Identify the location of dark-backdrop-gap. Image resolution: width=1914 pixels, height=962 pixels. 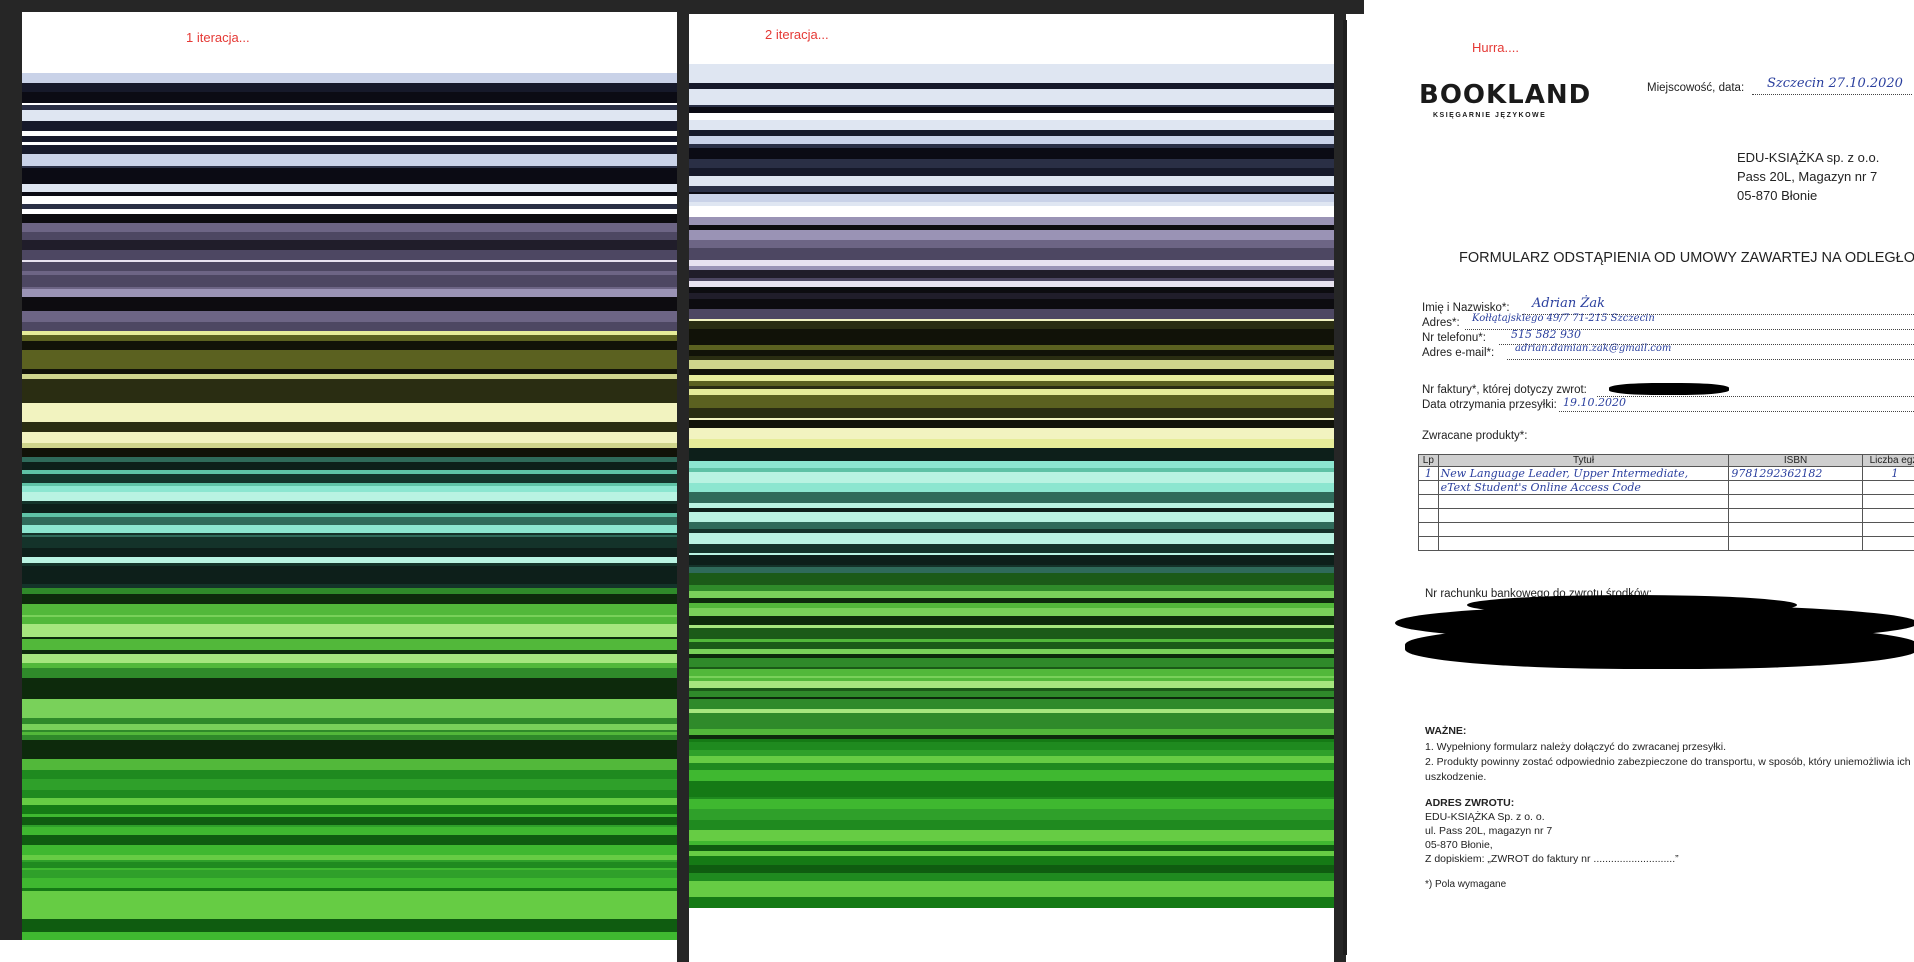
(683, 481).